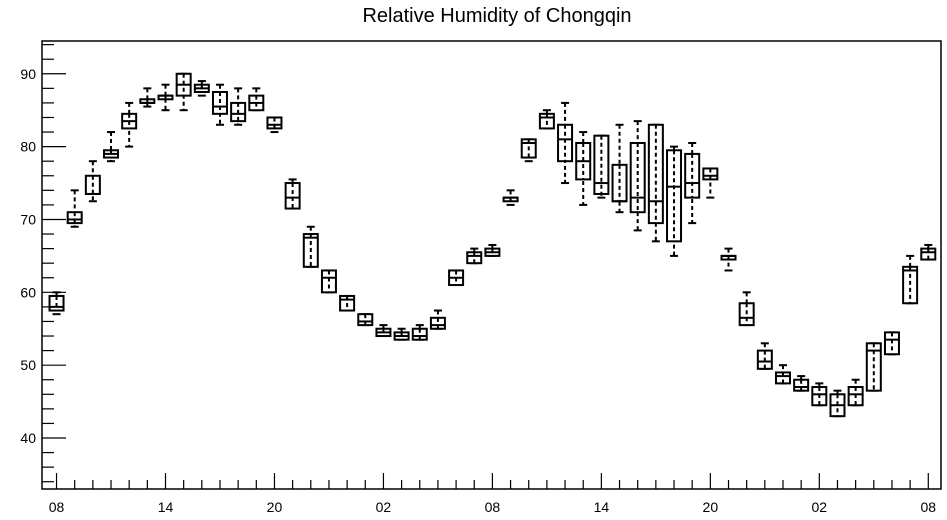 The image size is (947, 520). What do you see at coordinates (28, 147) in the screenshot?
I see `y-tick-label: 80` at bounding box center [28, 147].